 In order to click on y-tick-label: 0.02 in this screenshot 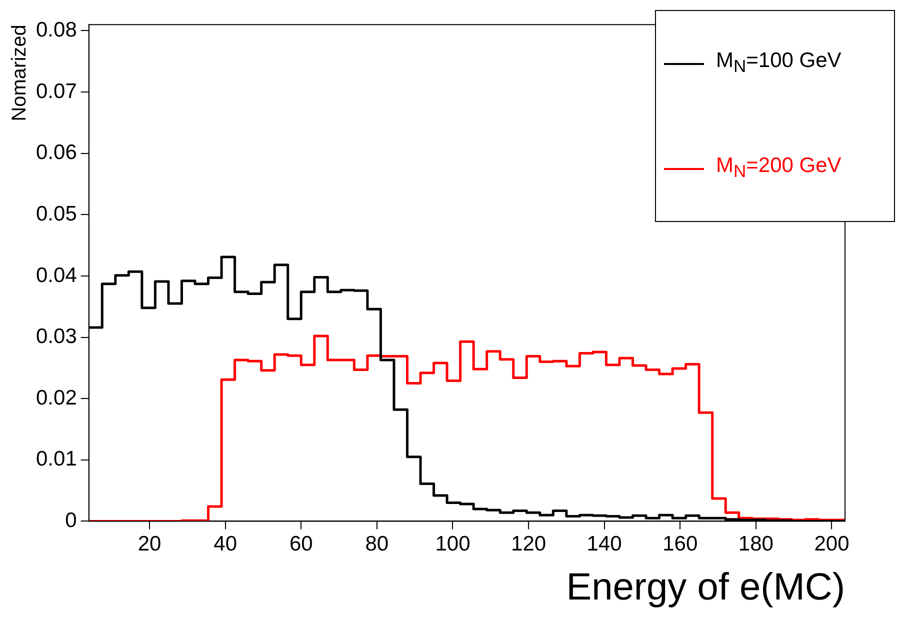, I will do `click(56, 398)`.